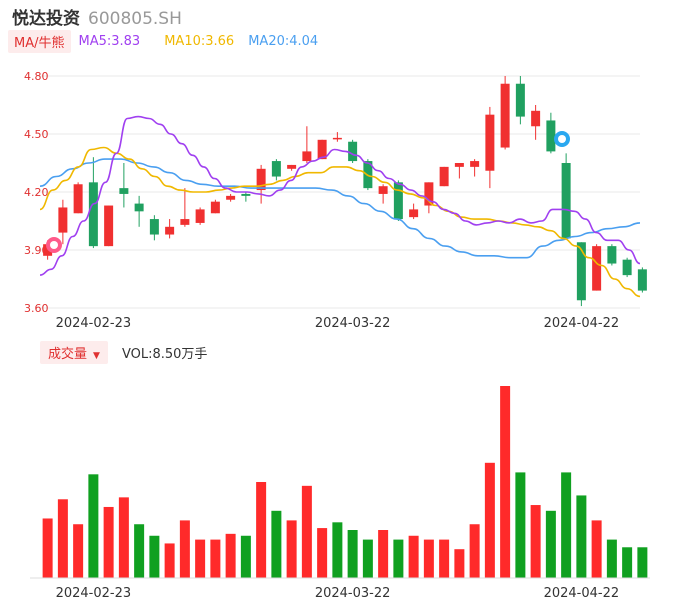 The image size is (686, 606). Describe the element at coordinates (582, 323) in the screenshot. I see `x-tick-label: 2024-04-22` at that location.